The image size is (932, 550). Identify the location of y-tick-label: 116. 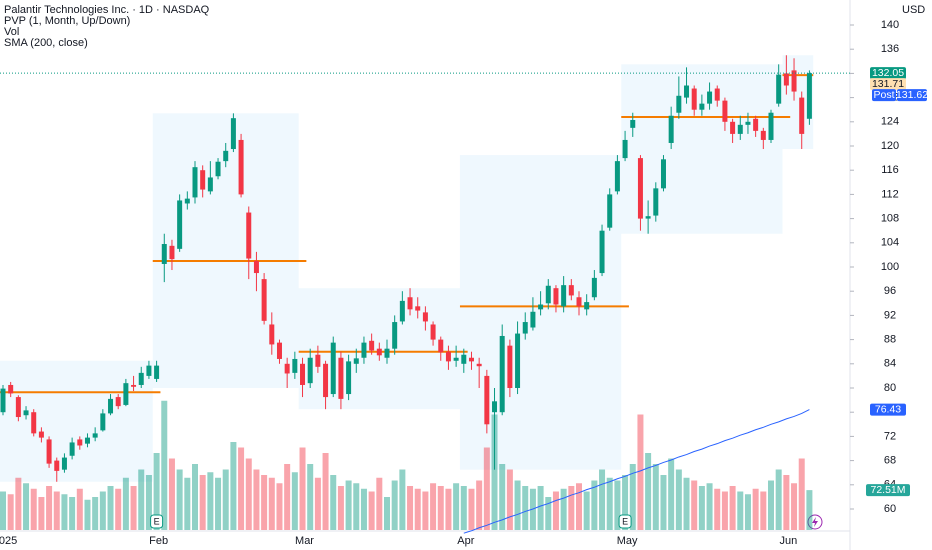
(890, 170).